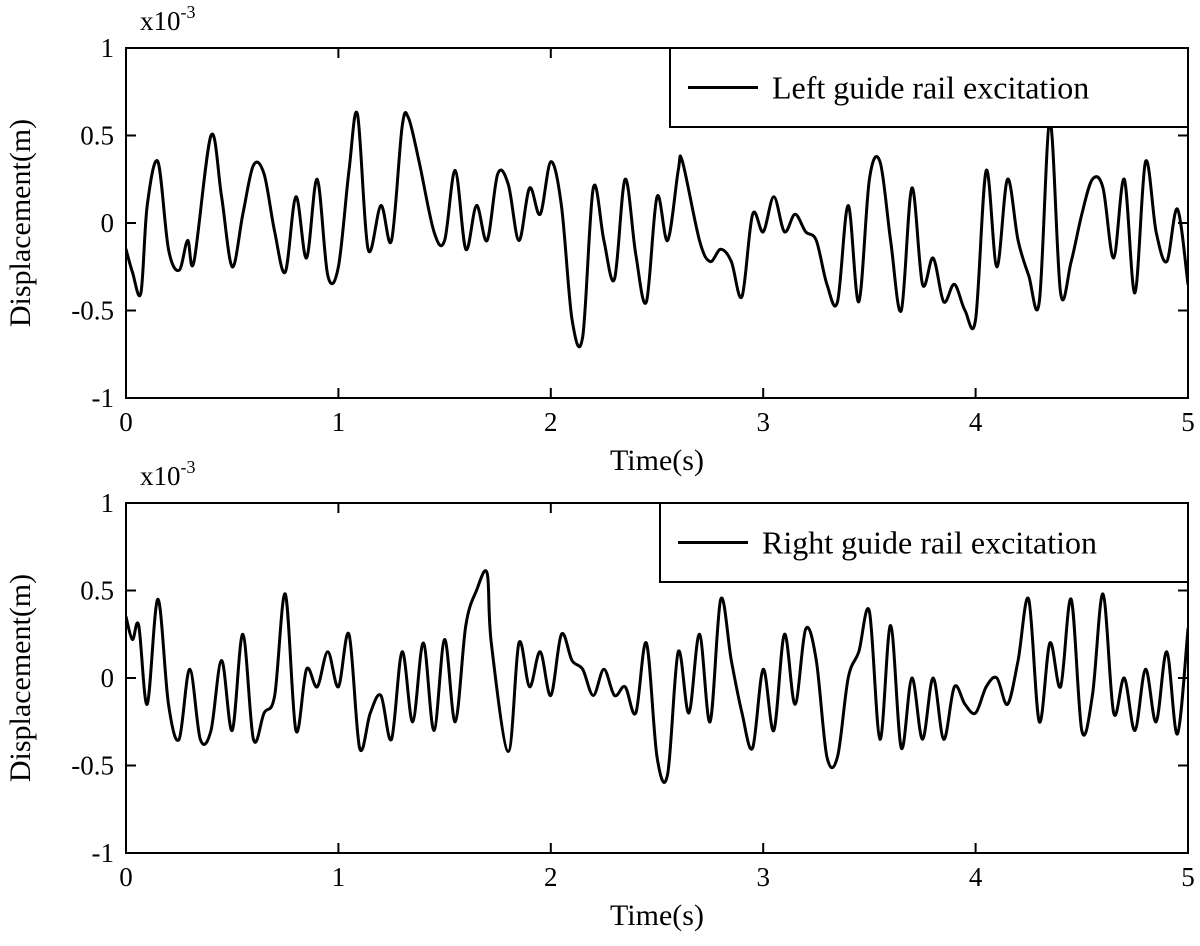  Describe the element at coordinates (763, 877) in the screenshot. I see `bottom-x-tick-label: 3` at that location.